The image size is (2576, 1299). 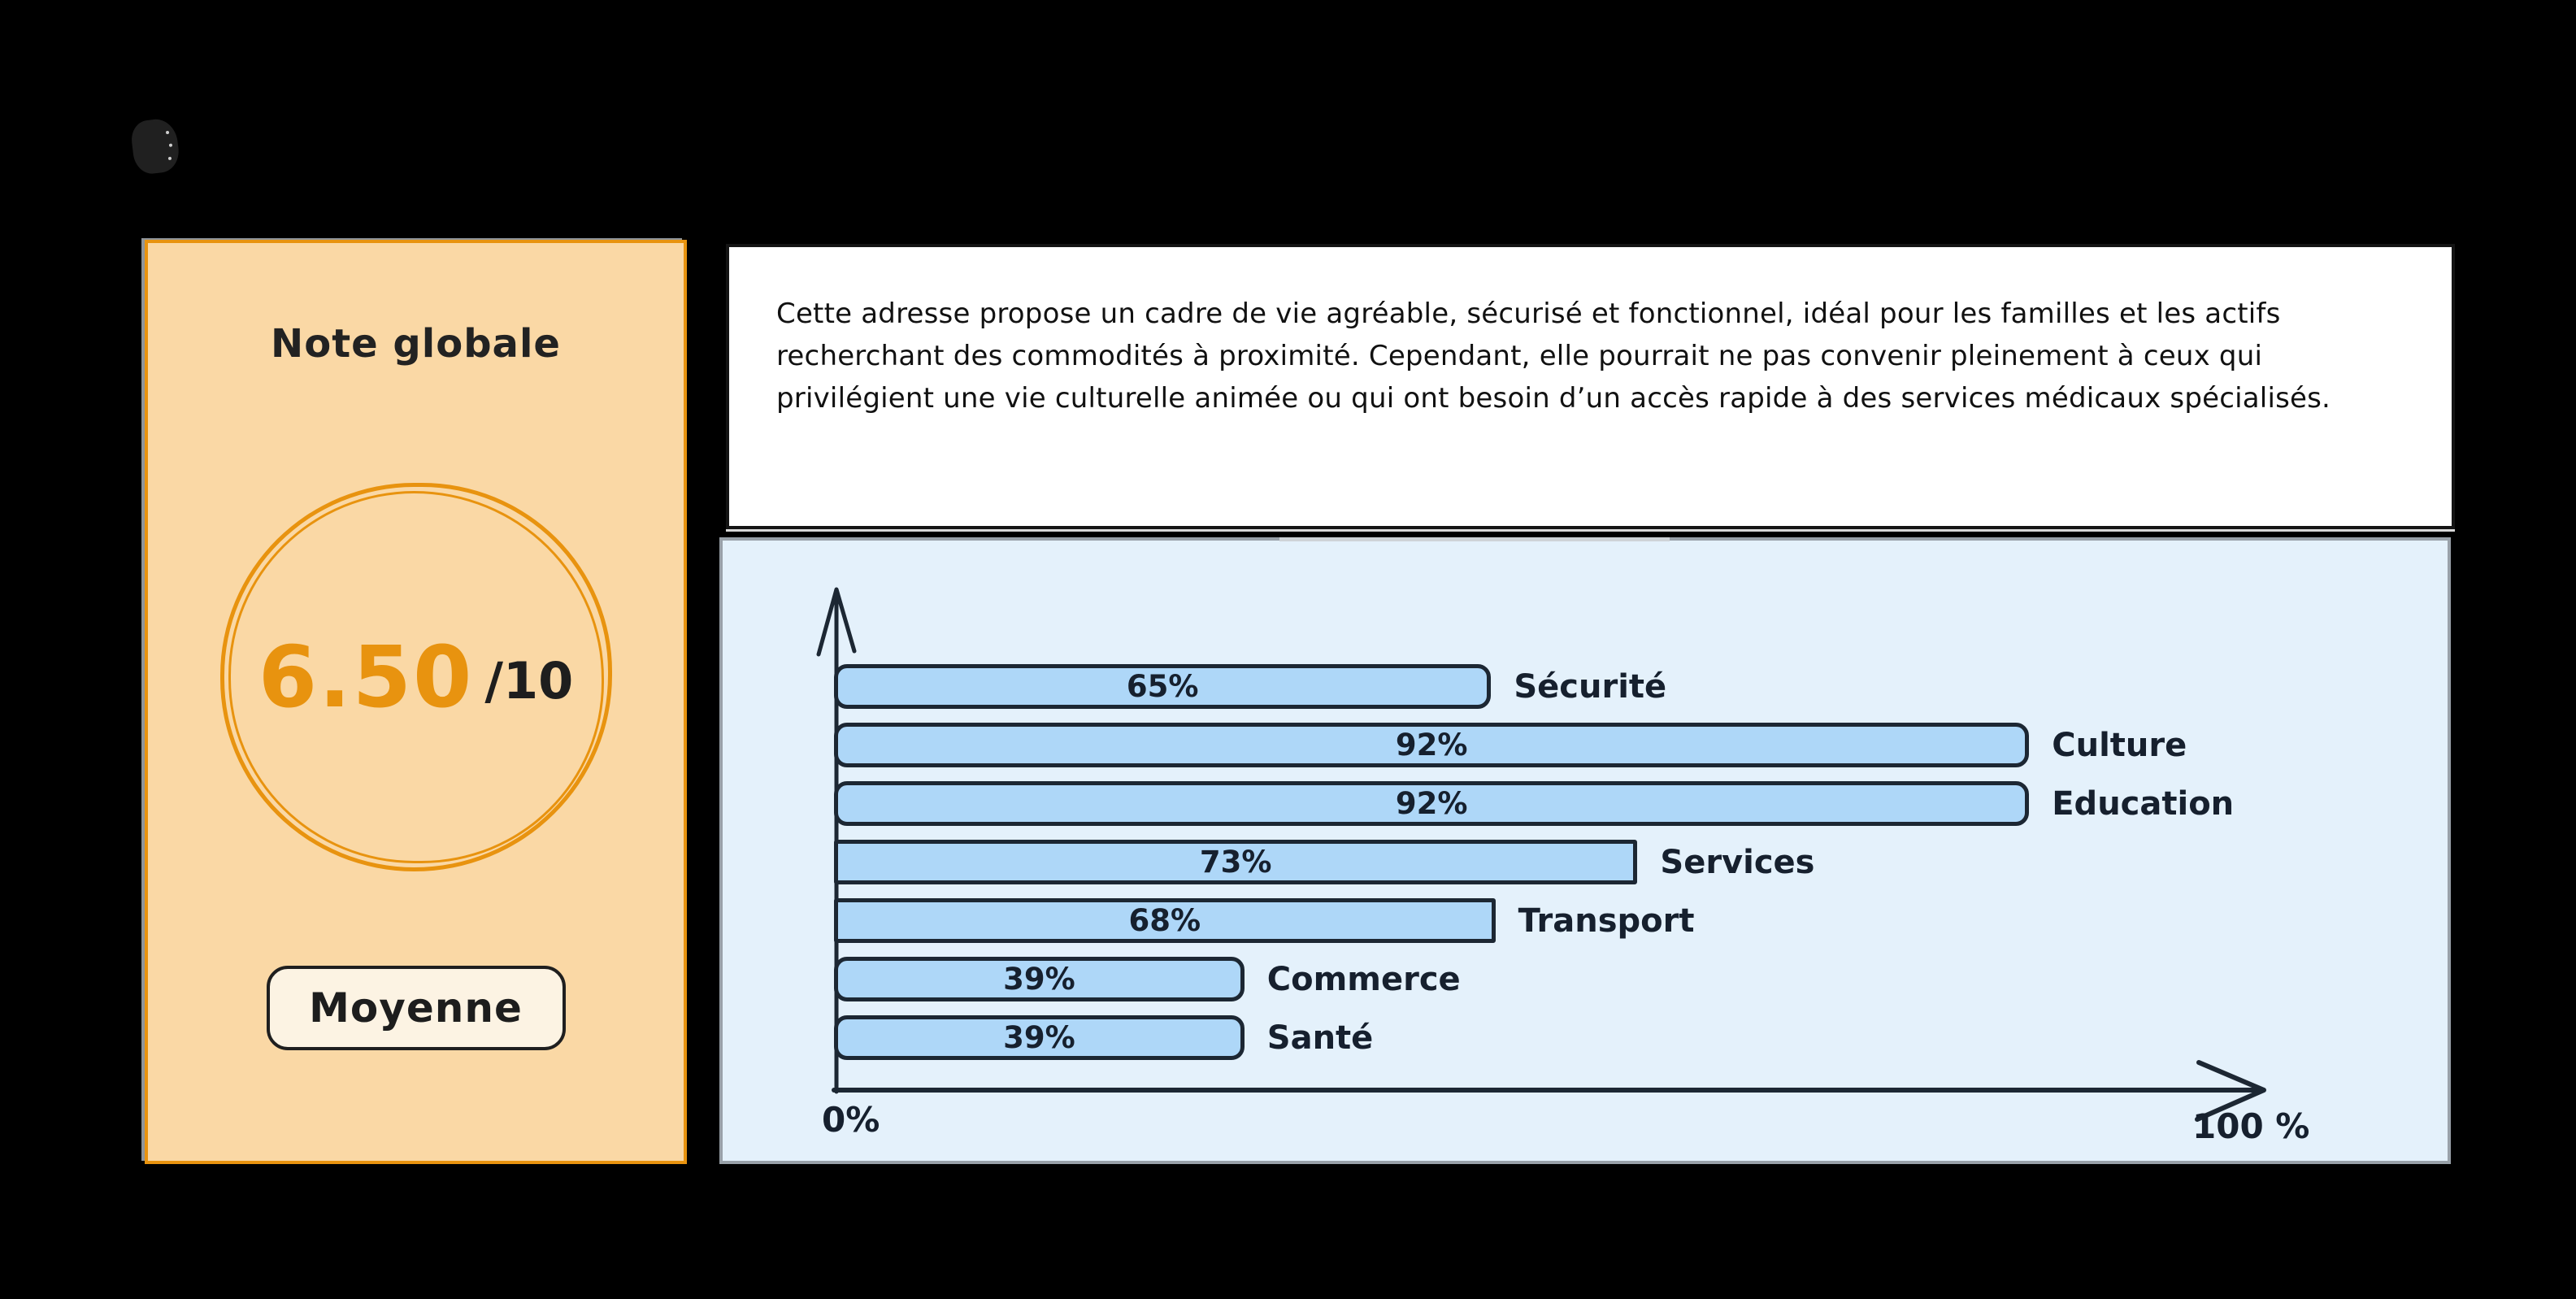 I want to click on x-axis-max-label: 100 %, so click(x=2251, y=1126).